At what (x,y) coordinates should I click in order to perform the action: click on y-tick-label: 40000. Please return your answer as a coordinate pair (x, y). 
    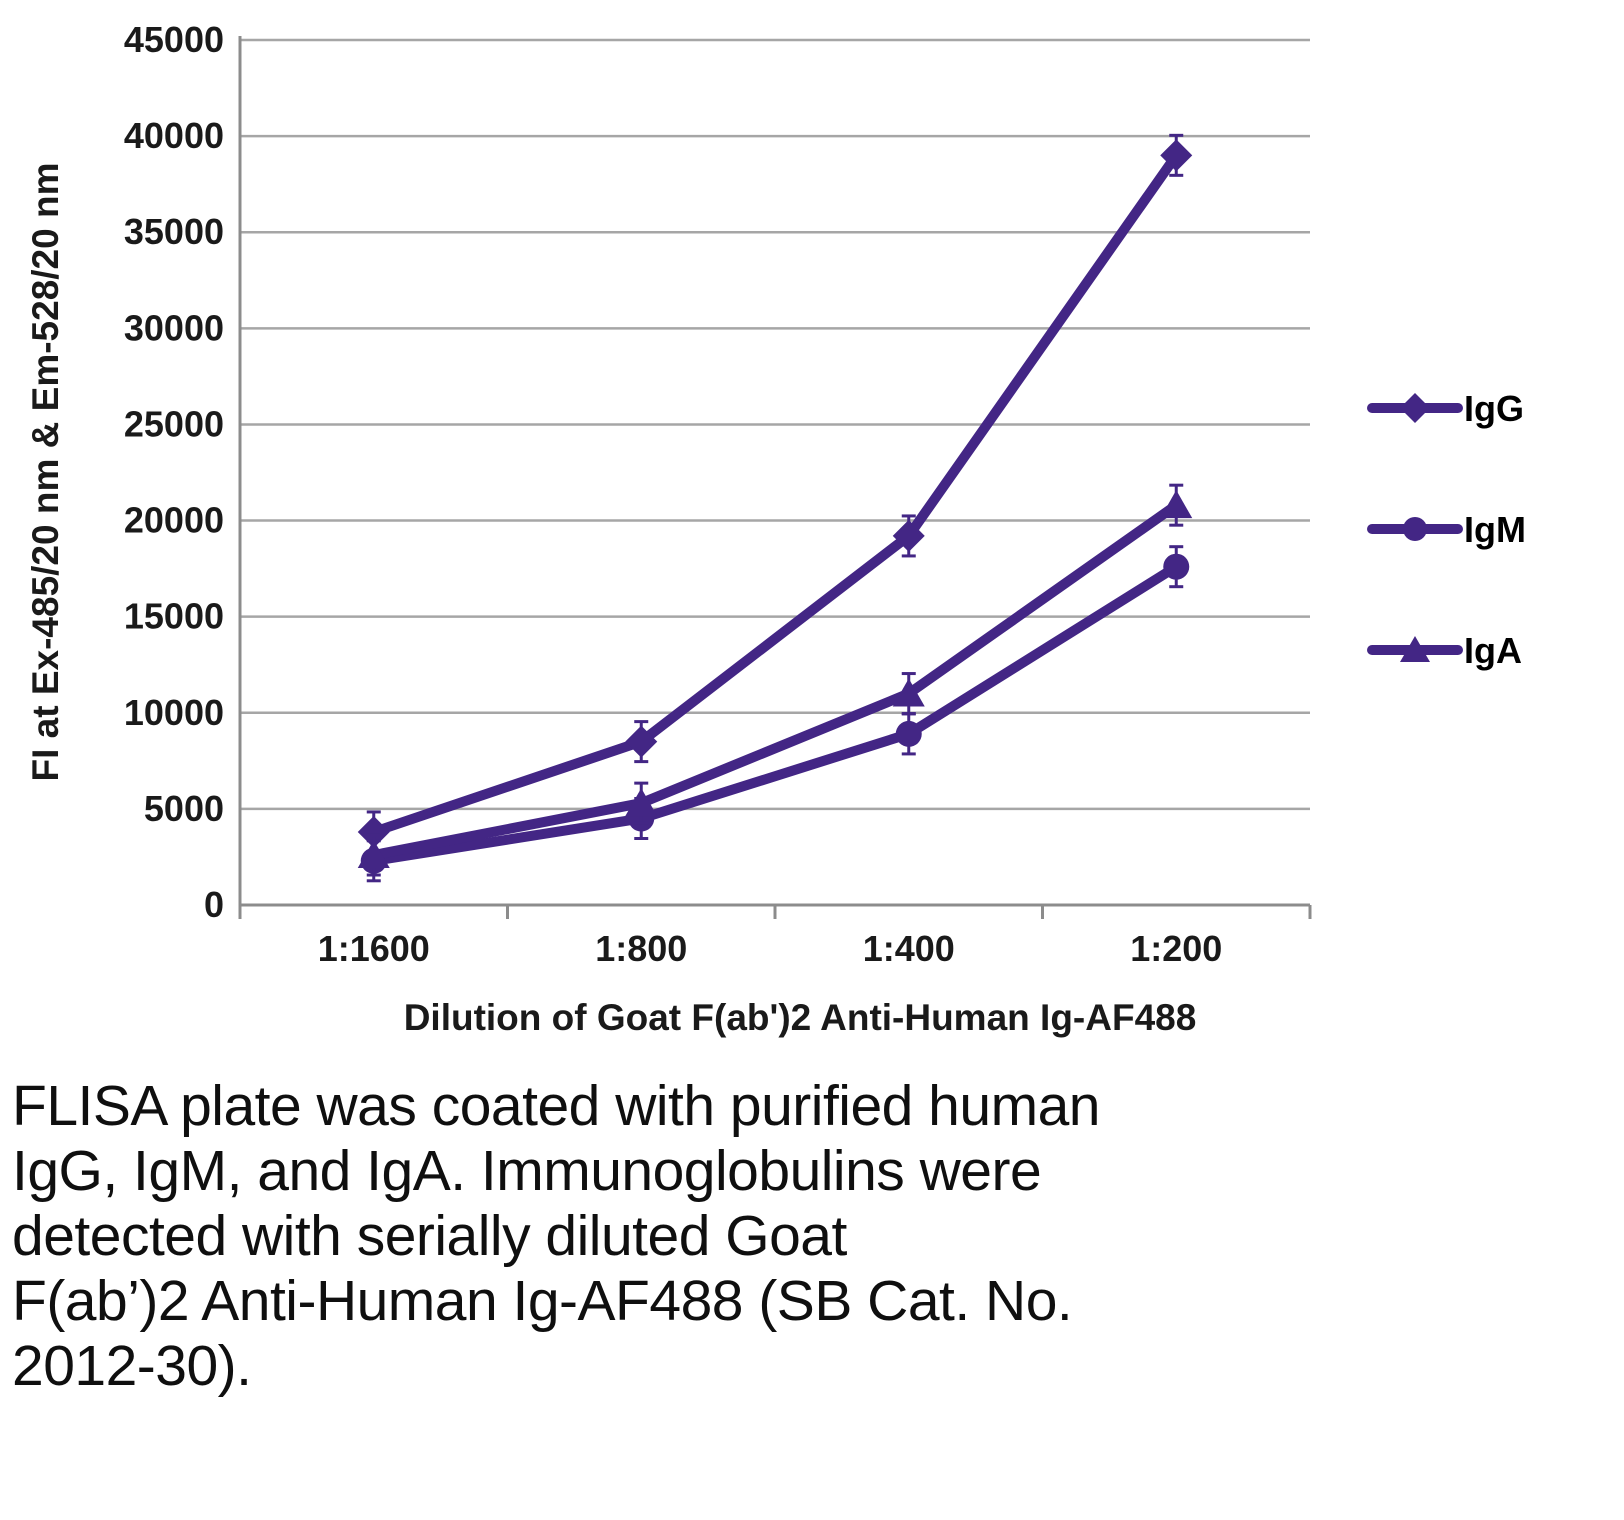
    Looking at the image, I should click on (174, 135).